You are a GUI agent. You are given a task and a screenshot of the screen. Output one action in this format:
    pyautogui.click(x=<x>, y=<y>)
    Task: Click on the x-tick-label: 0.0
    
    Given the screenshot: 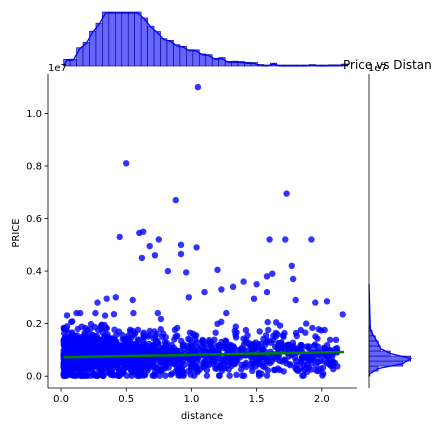 What is the action you would take?
    pyautogui.click(x=61, y=399)
    